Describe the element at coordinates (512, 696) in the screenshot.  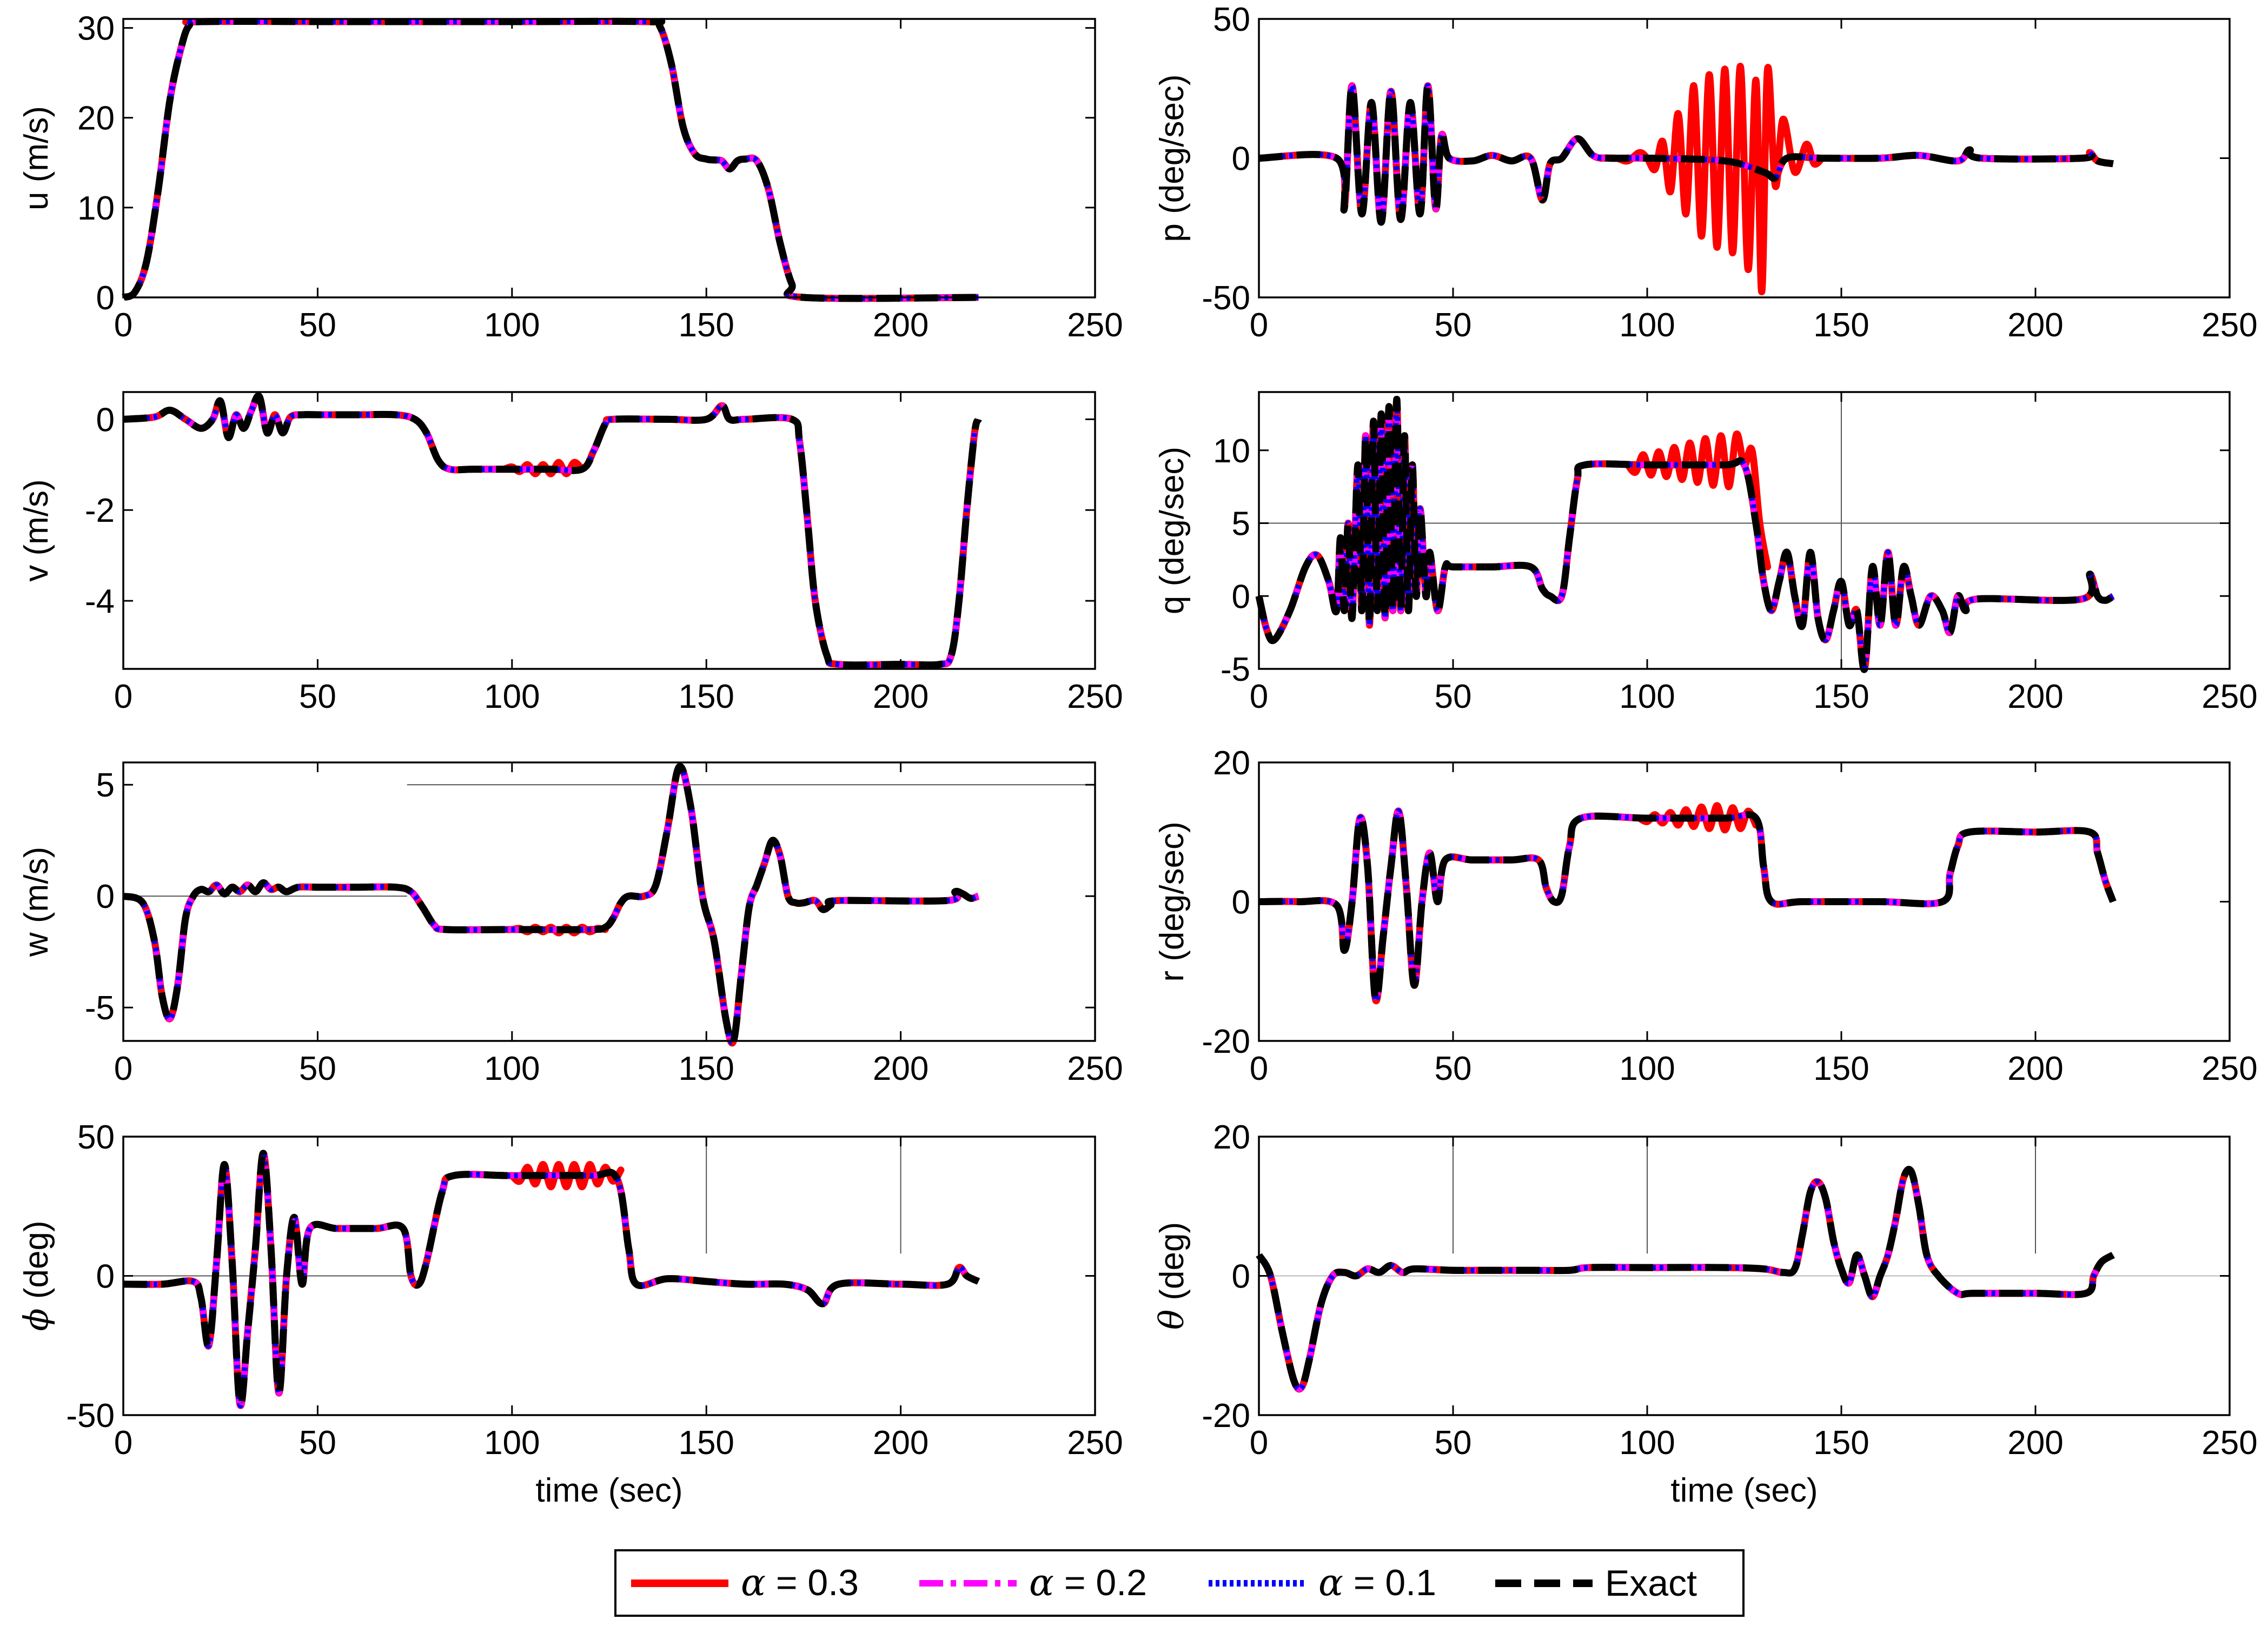
I see `x-tick-label-v-2: 100` at that location.